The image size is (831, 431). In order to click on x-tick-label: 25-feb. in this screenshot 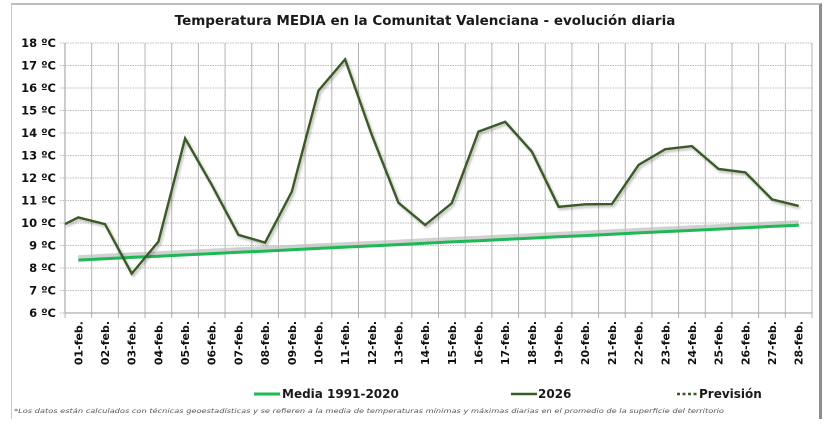, I will do `click(719, 343)`.